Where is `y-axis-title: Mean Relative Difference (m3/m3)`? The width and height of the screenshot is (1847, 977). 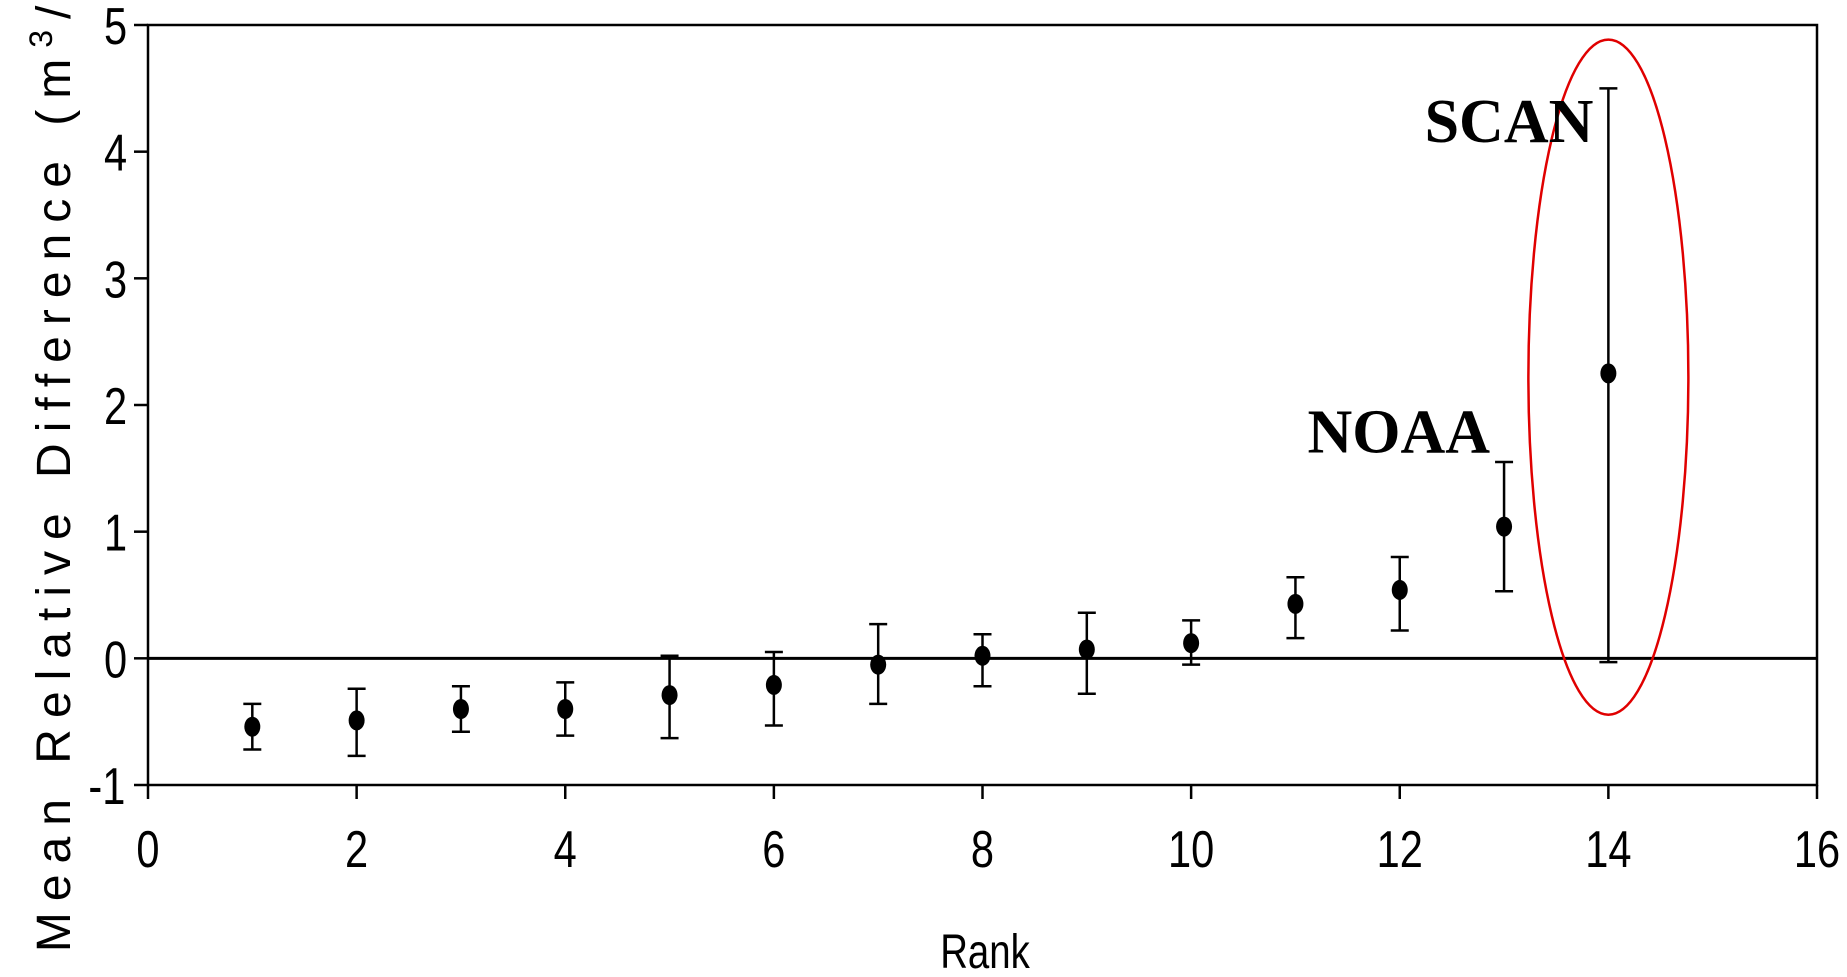 y-axis-title: Mean Relative Difference (m3/m3) is located at coordinates (52, 476).